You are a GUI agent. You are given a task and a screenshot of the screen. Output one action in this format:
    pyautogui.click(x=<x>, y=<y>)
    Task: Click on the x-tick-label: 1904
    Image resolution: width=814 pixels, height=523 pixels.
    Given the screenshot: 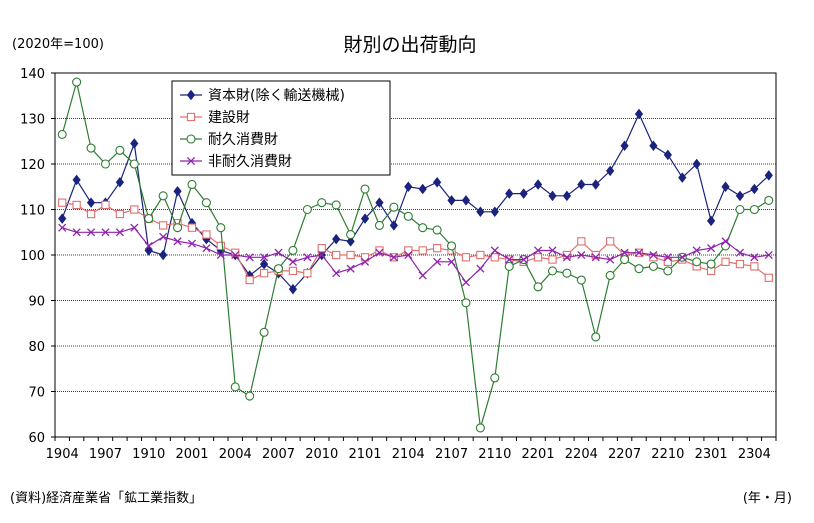 What is the action you would take?
    pyautogui.click(x=62, y=454)
    